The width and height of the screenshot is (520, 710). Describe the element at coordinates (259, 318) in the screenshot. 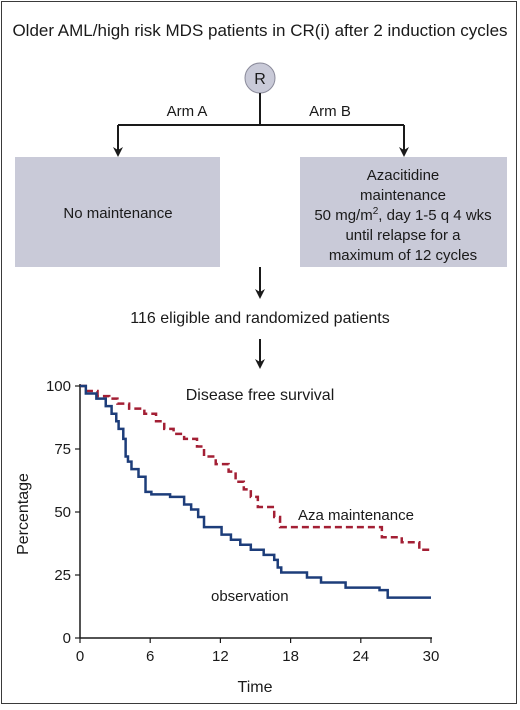

I see `enrollment-text: 116 eligible and randomized patients` at that location.